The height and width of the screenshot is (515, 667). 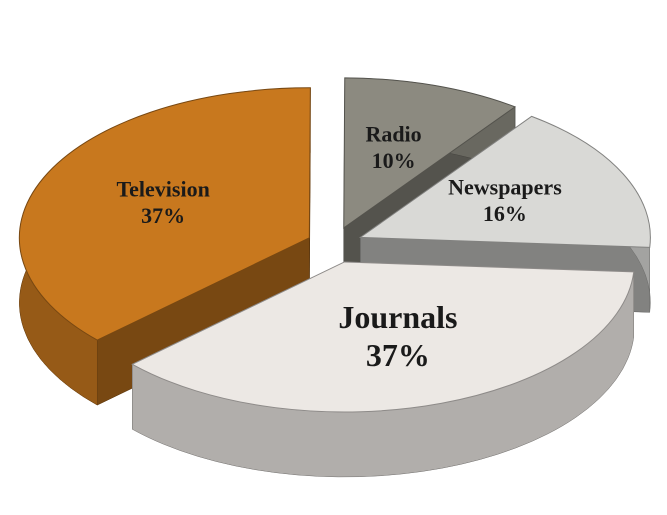 What do you see at coordinates (394, 160) in the screenshot?
I see `slice-value-label: 10%` at bounding box center [394, 160].